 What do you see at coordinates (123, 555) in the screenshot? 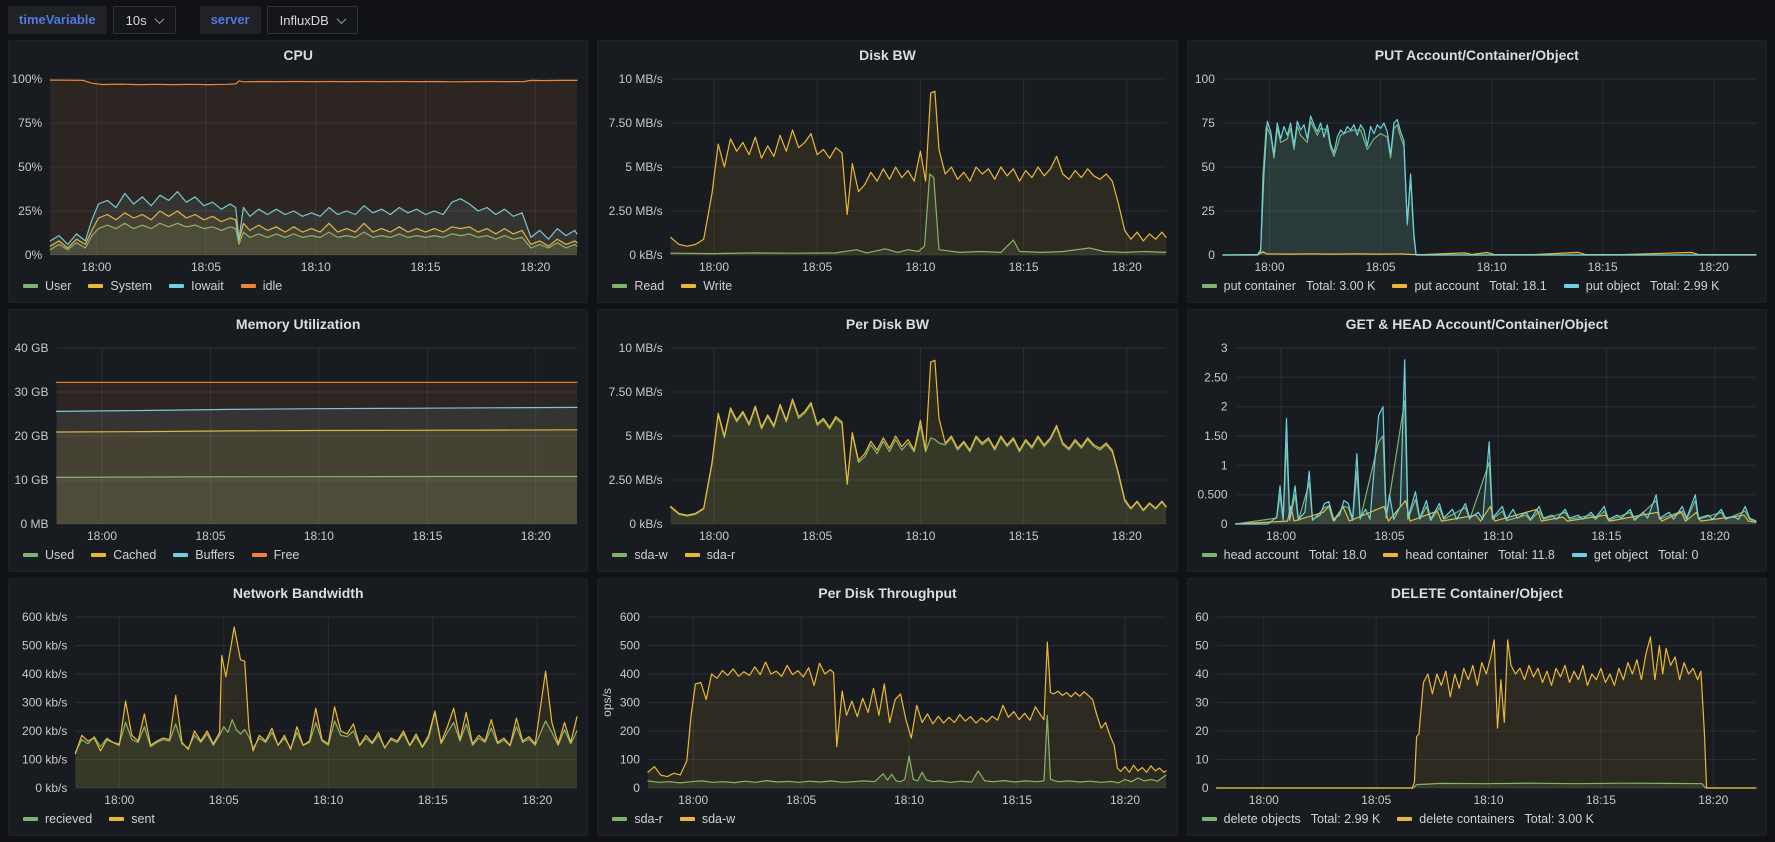
I see `legend-item: Cached` at bounding box center [123, 555].